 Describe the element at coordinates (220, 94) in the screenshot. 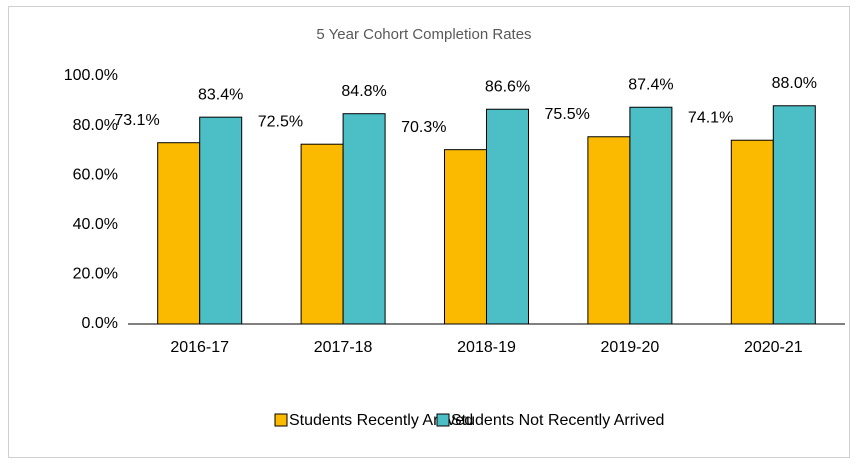

I see `data-label: 83.4%` at that location.